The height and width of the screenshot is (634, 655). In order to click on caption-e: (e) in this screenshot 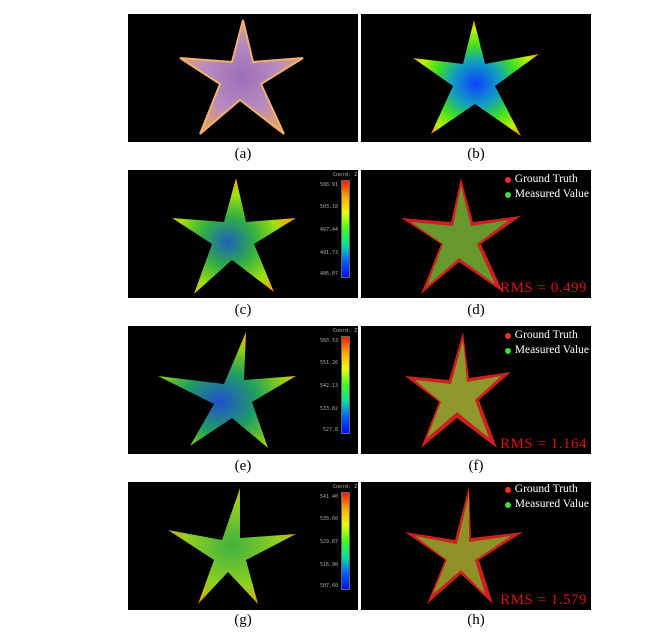, I will do `click(243, 466)`.